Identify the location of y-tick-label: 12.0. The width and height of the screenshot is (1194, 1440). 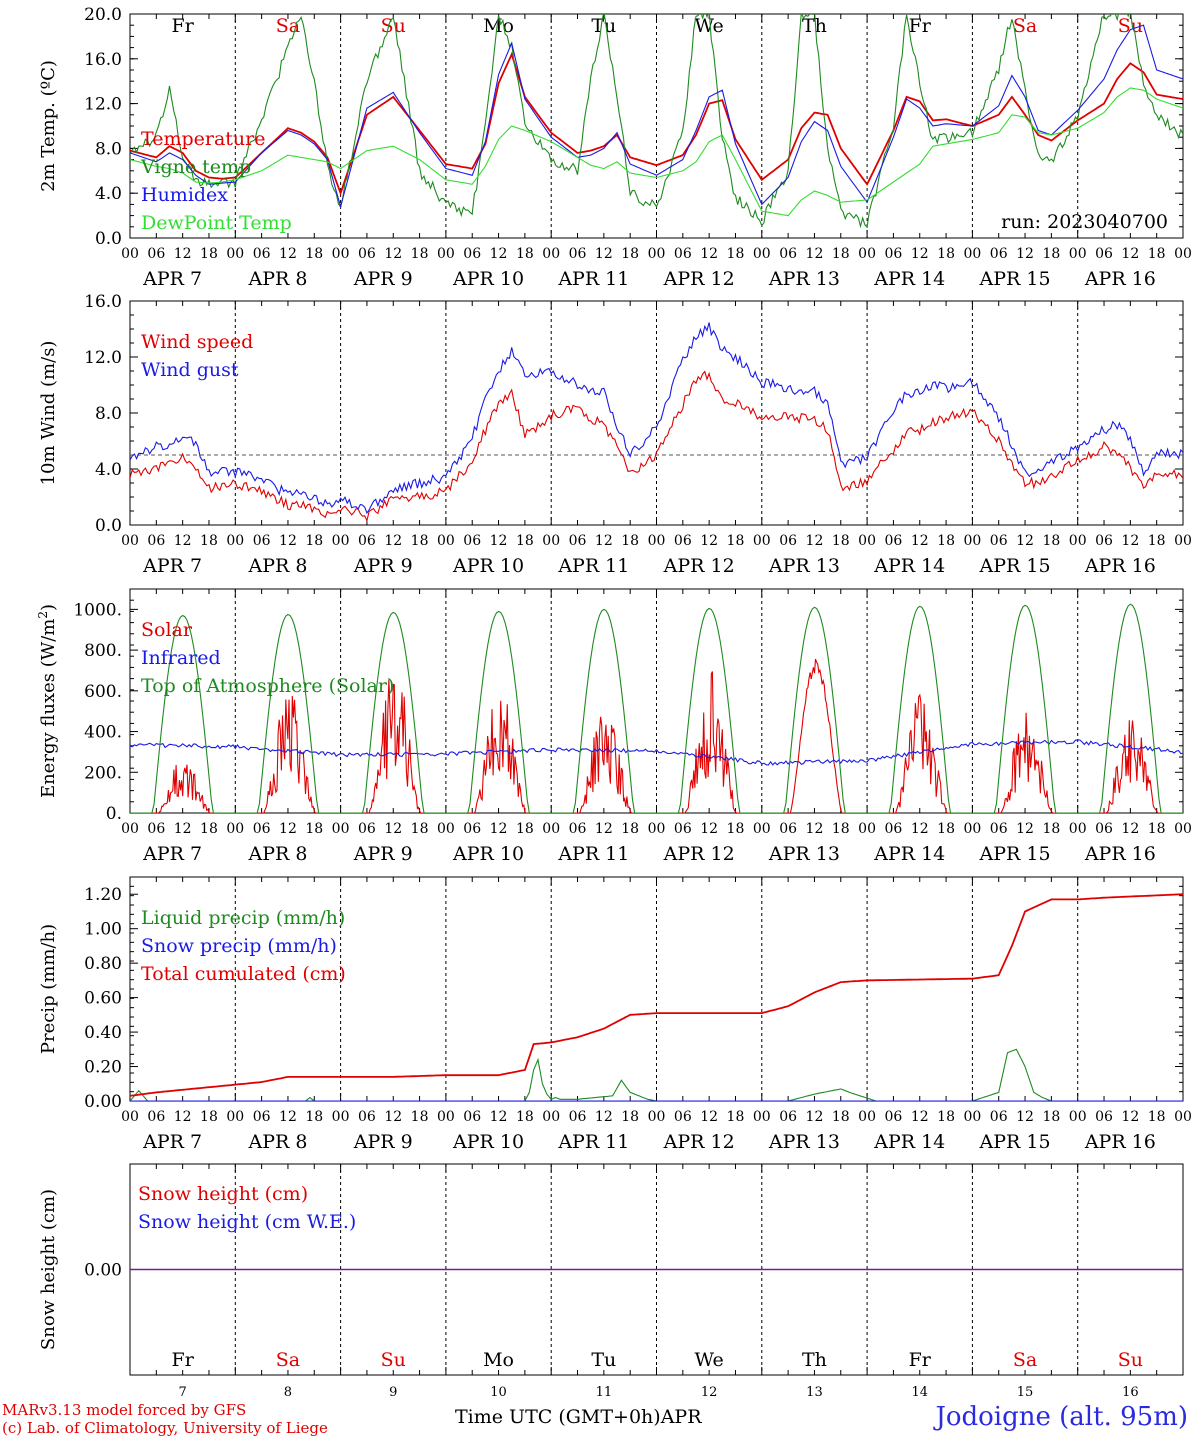
(103, 358).